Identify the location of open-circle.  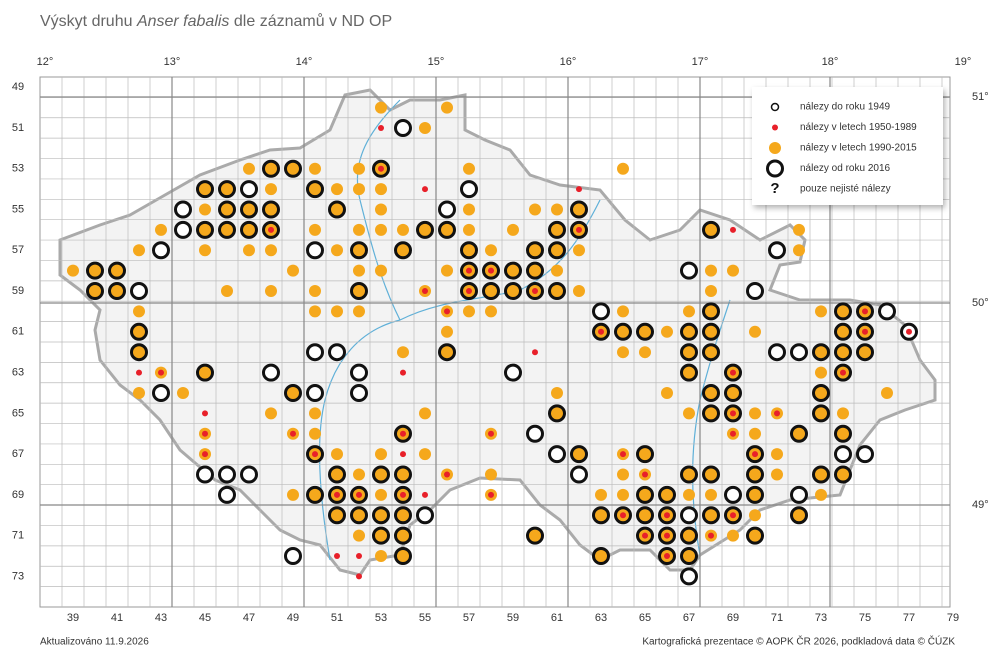
(775, 107).